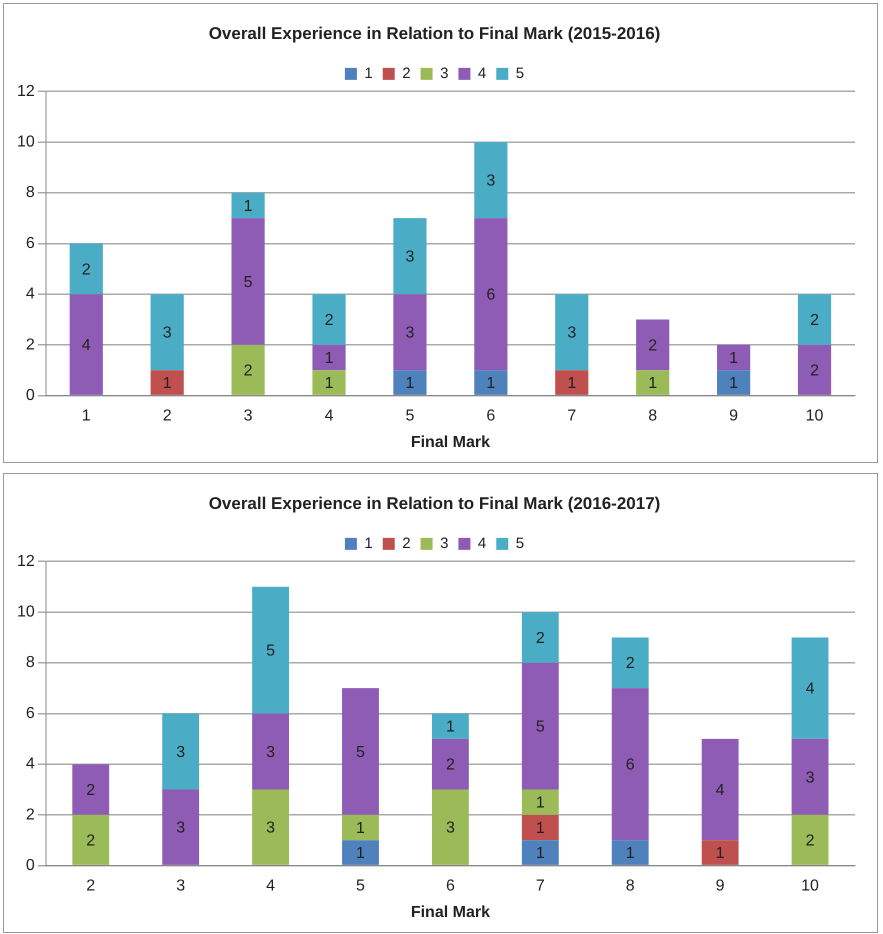  What do you see at coordinates (30, 865) in the screenshot?
I see `y-tick-label: 0` at bounding box center [30, 865].